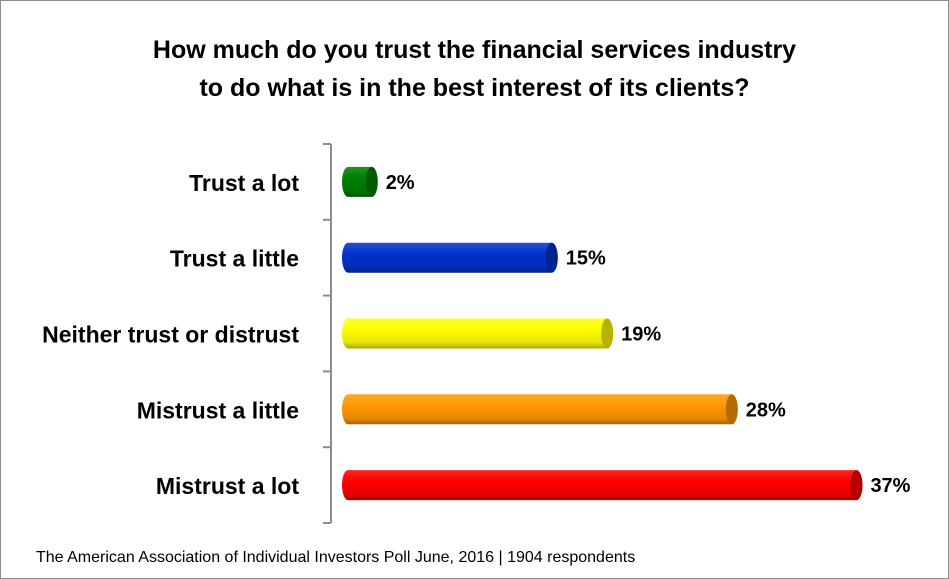 The width and height of the screenshot is (949, 579). Describe the element at coordinates (218, 410) in the screenshot. I see `category-label: Mistrust a little` at that location.